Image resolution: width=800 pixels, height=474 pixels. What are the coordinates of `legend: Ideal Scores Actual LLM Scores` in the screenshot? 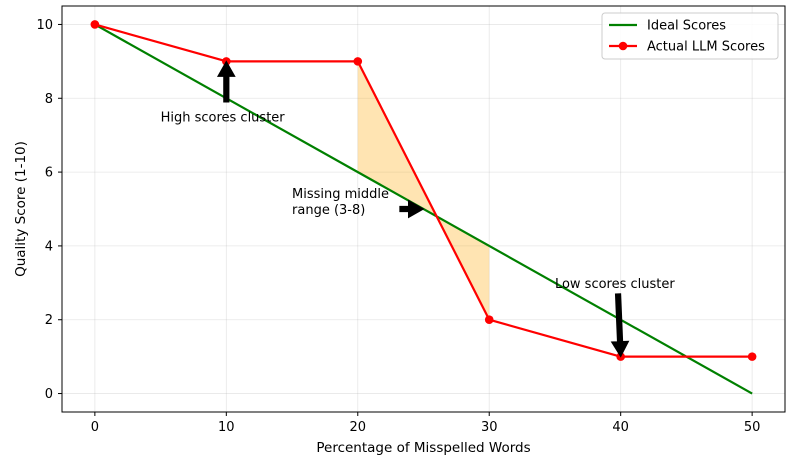 It's located at (690, 36).